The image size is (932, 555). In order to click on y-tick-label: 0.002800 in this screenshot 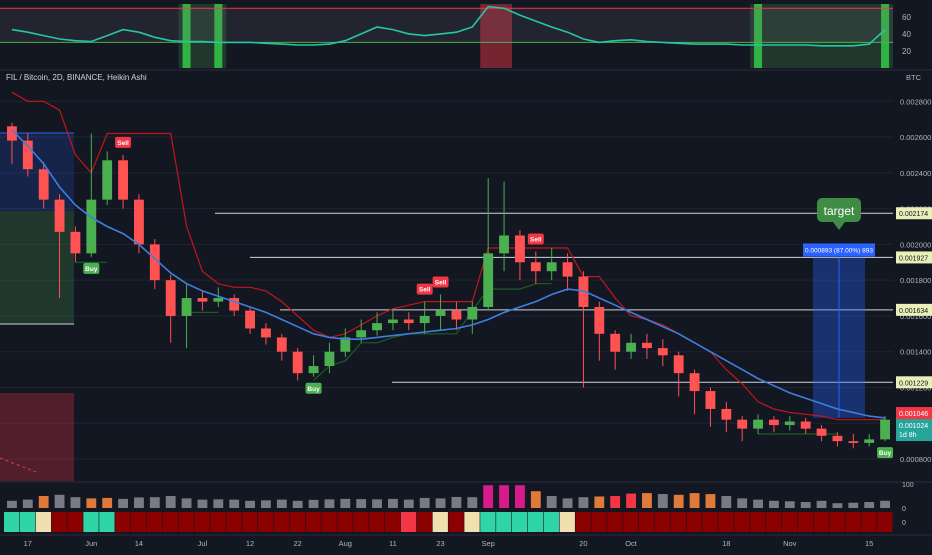, I will do `click(915, 101)`.